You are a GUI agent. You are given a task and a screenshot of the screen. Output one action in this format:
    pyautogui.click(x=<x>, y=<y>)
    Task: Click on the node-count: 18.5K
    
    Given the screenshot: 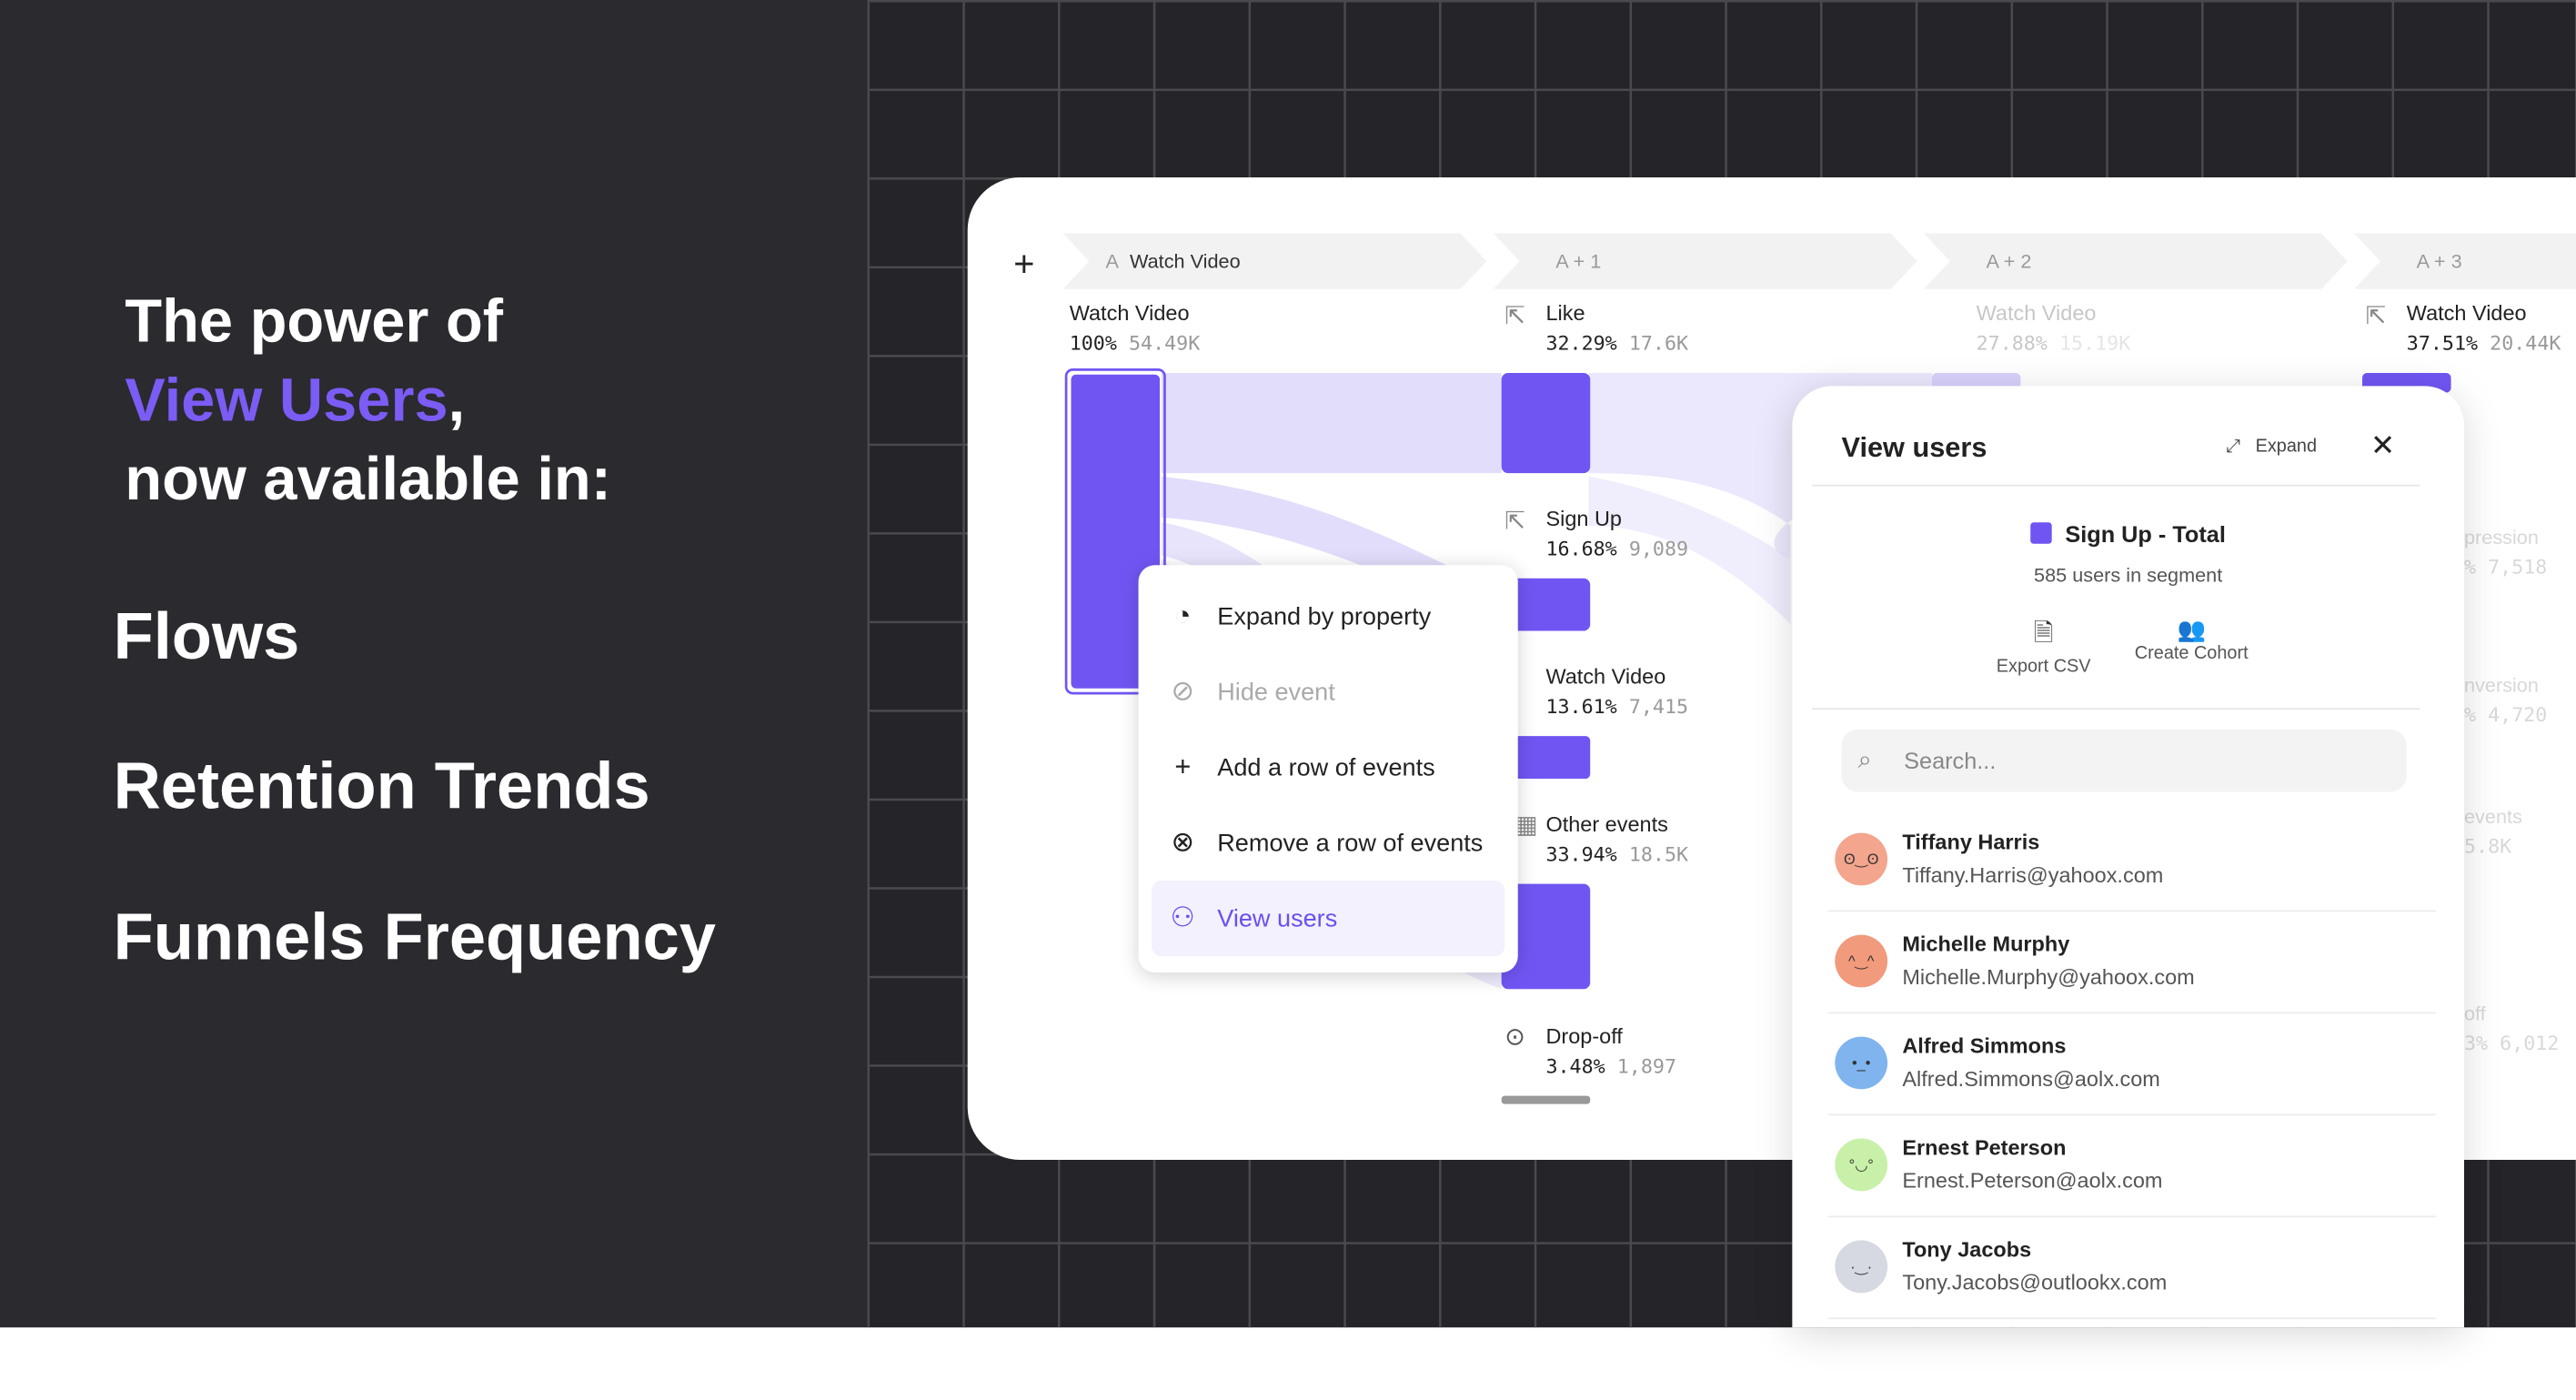 What is the action you would take?
    pyautogui.click(x=1658, y=854)
    